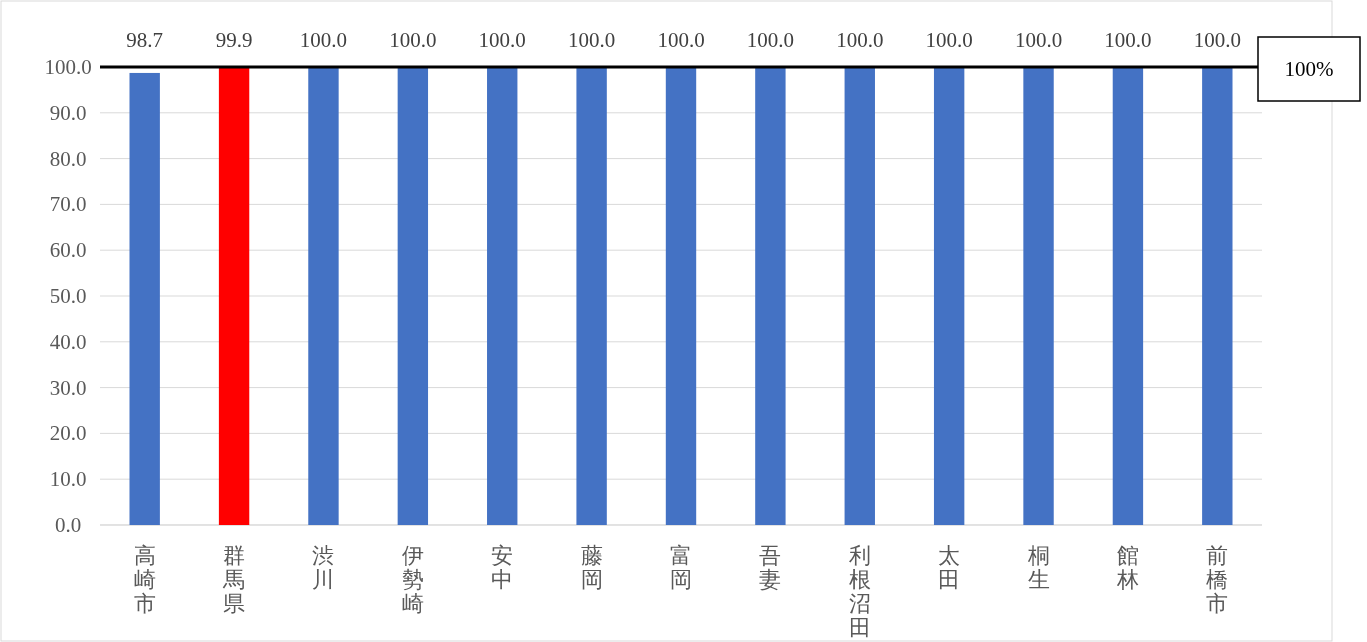  What do you see at coordinates (144, 579) in the screenshot?
I see `x-tick-label: 高崎市` at bounding box center [144, 579].